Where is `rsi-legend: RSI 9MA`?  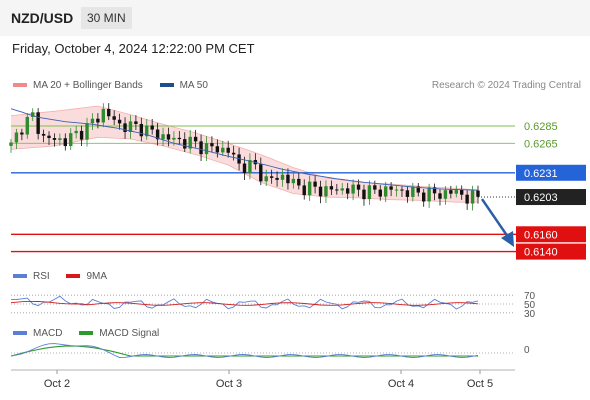 rsi-legend: RSI 9MA is located at coordinates (60, 276).